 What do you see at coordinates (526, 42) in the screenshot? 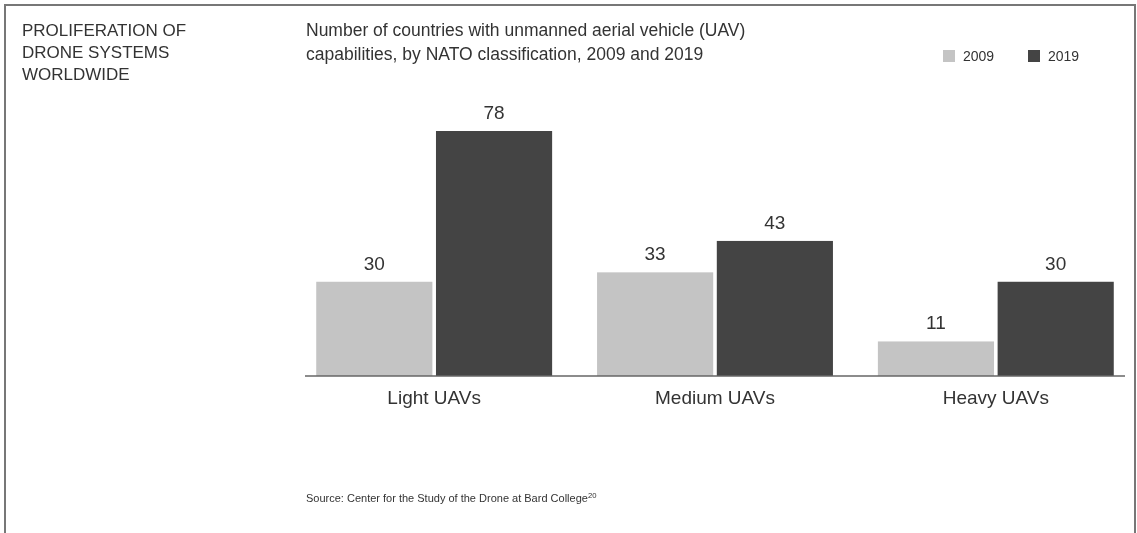
I see `chart-subtitle: Number of countries with unmanned aerial vehicle (UAV) capabilities, by NATO classification, 2009 and 2019` at bounding box center [526, 42].